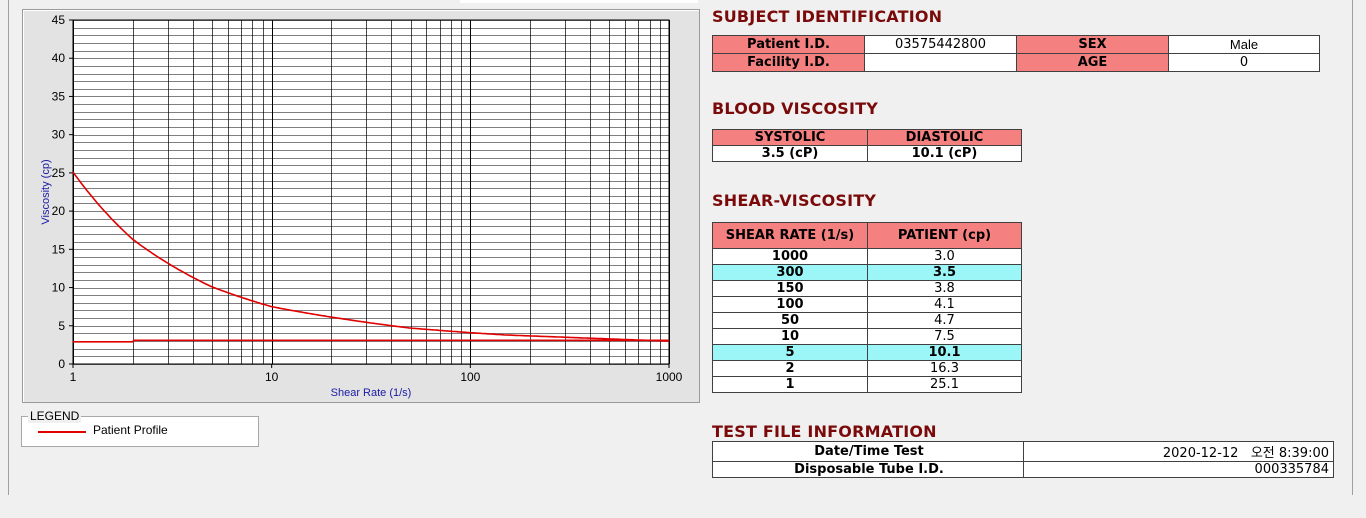 The width and height of the screenshot is (1366, 518). Describe the element at coordinates (371, 393) in the screenshot. I see `x-axis-title: Shear Rate (1/s)` at that location.